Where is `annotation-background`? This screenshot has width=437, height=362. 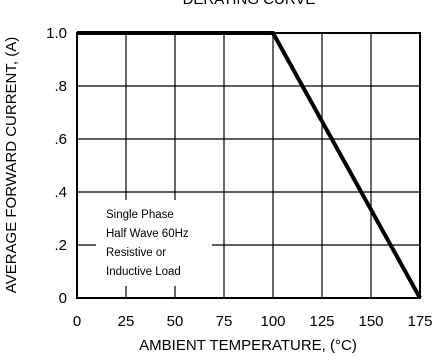 annotation-background is located at coordinates (154, 243).